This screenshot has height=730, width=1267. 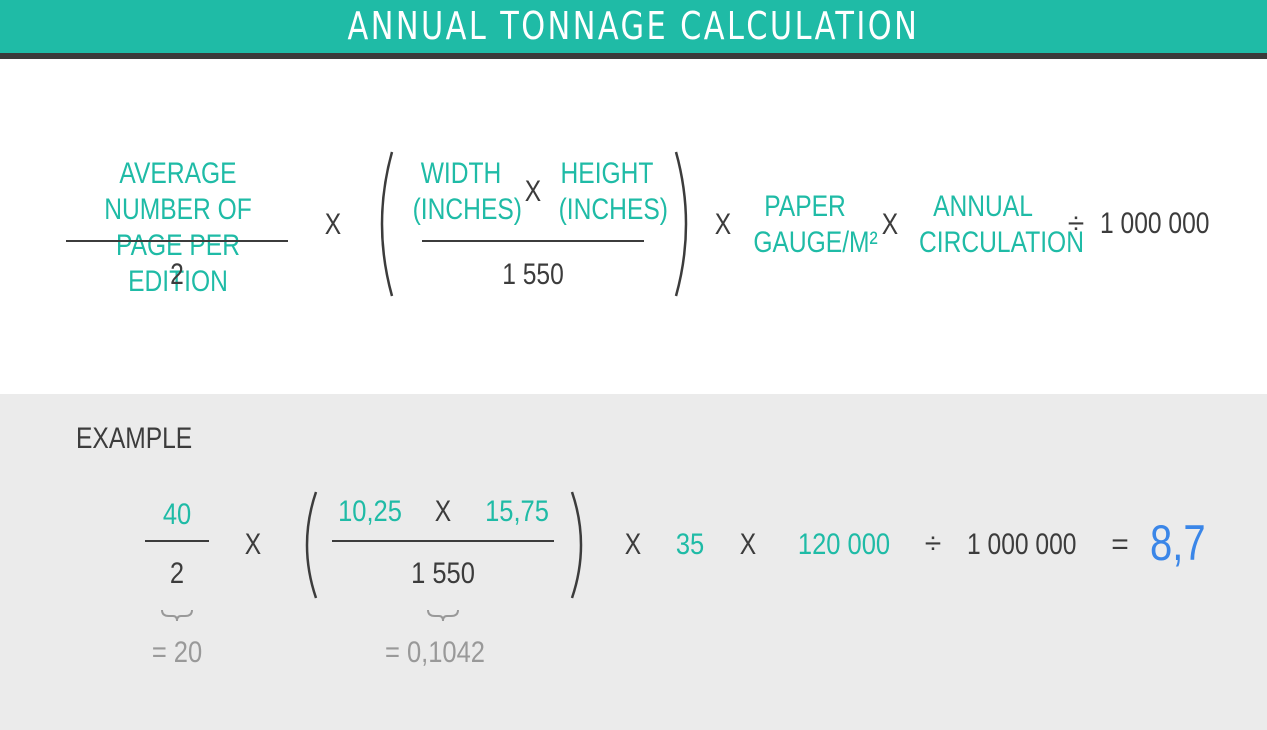 What do you see at coordinates (311, 545) in the screenshot?
I see `example-left-parenthesis` at bounding box center [311, 545].